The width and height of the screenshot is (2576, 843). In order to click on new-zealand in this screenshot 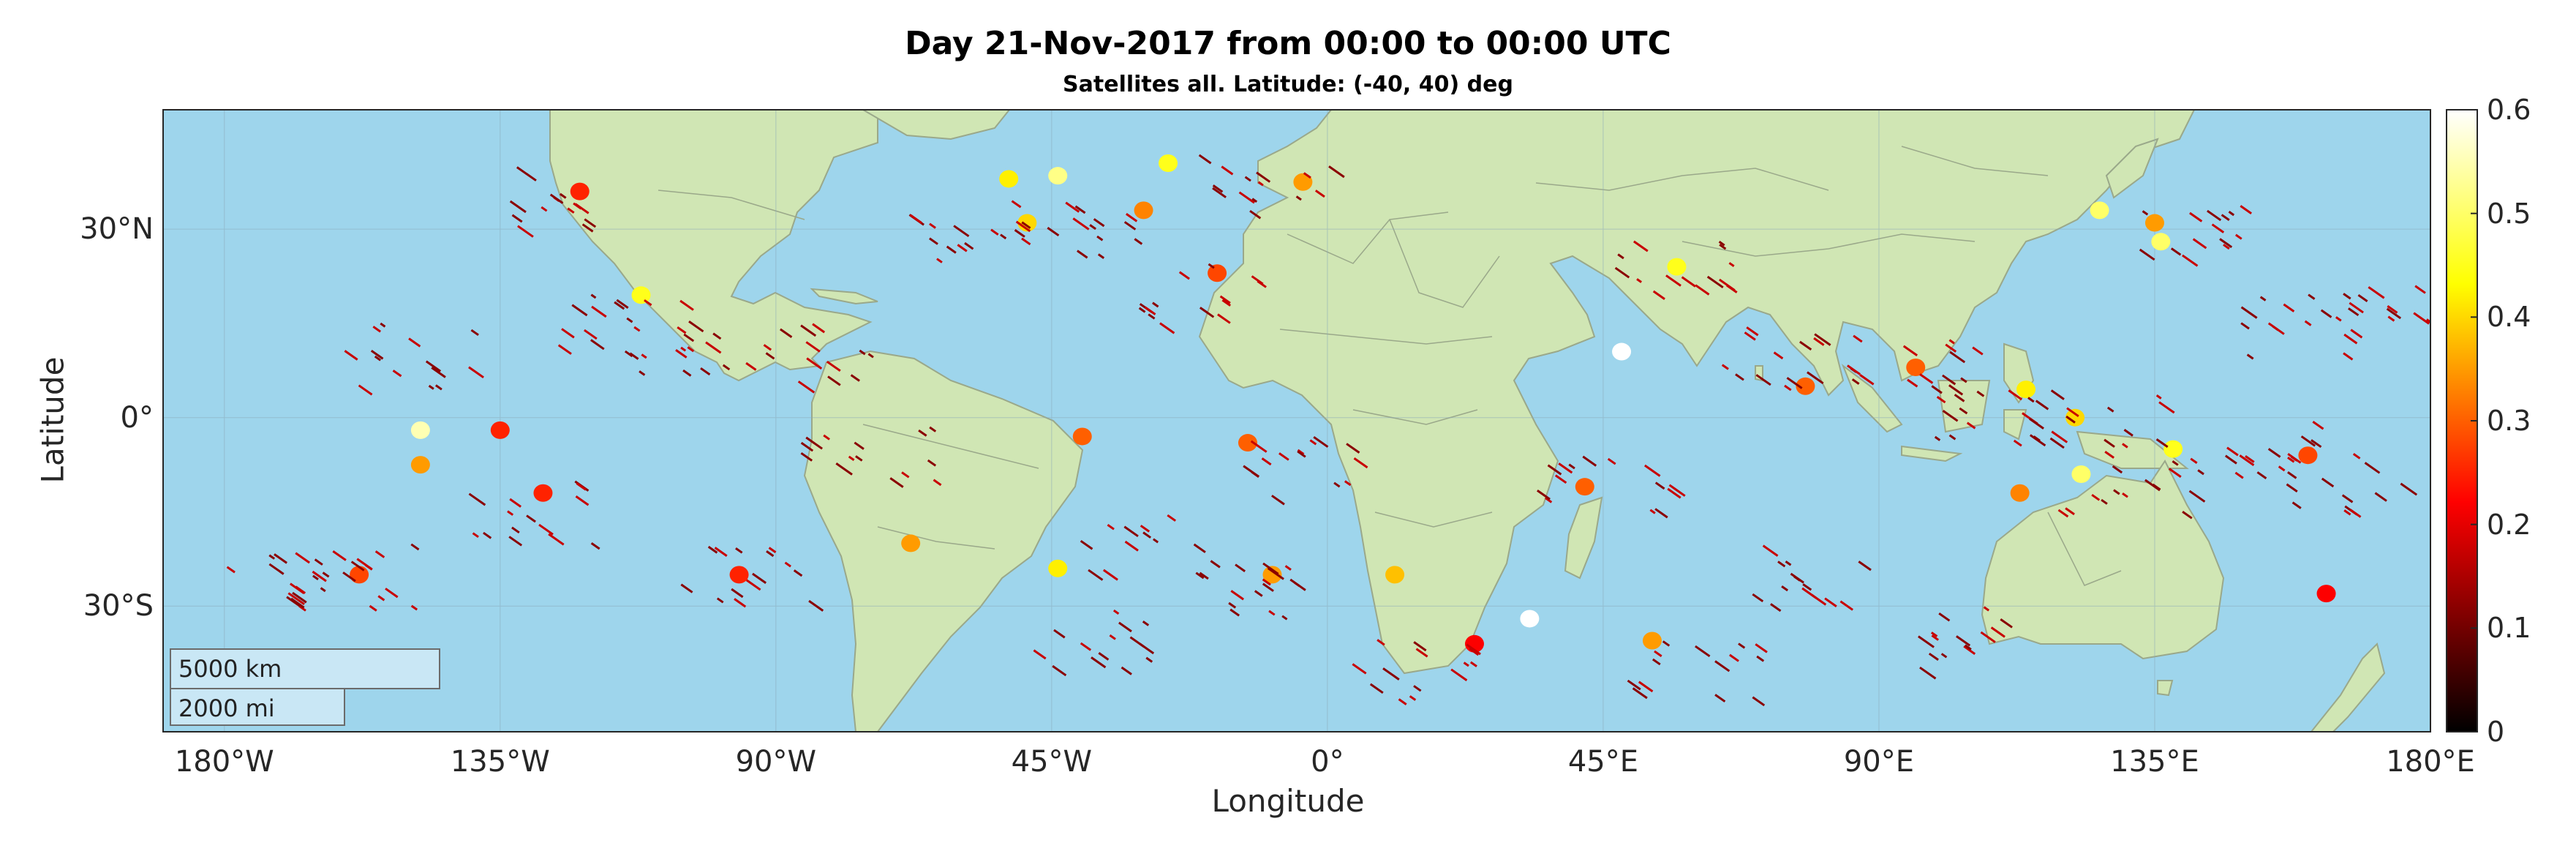, I will do `click(2348, 687)`.